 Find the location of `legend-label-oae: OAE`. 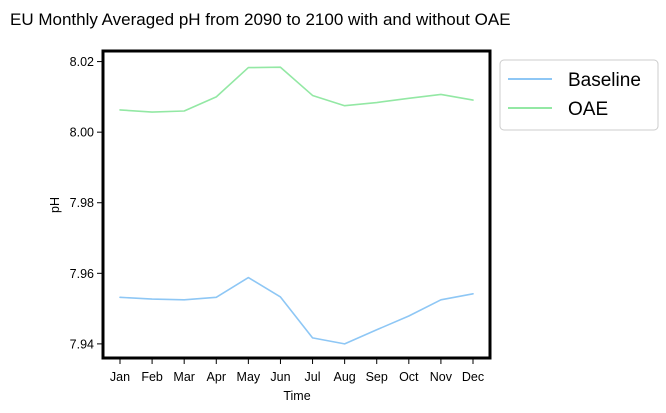

legend-label-oae: OAE is located at coordinates (588, 109).